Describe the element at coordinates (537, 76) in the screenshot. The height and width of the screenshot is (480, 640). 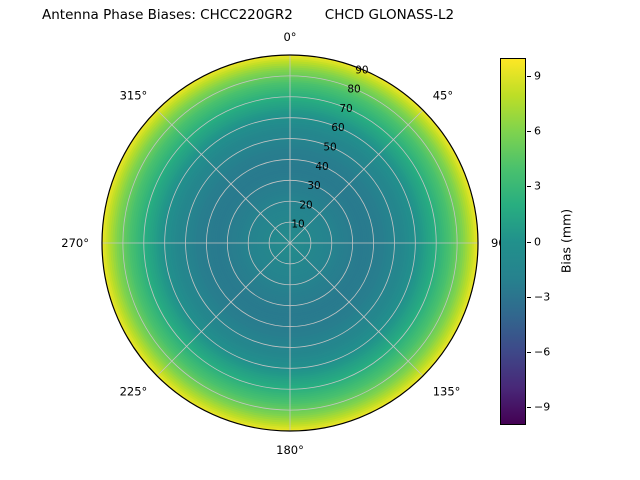
I see `colorbar-tick-label: 9` at that location.